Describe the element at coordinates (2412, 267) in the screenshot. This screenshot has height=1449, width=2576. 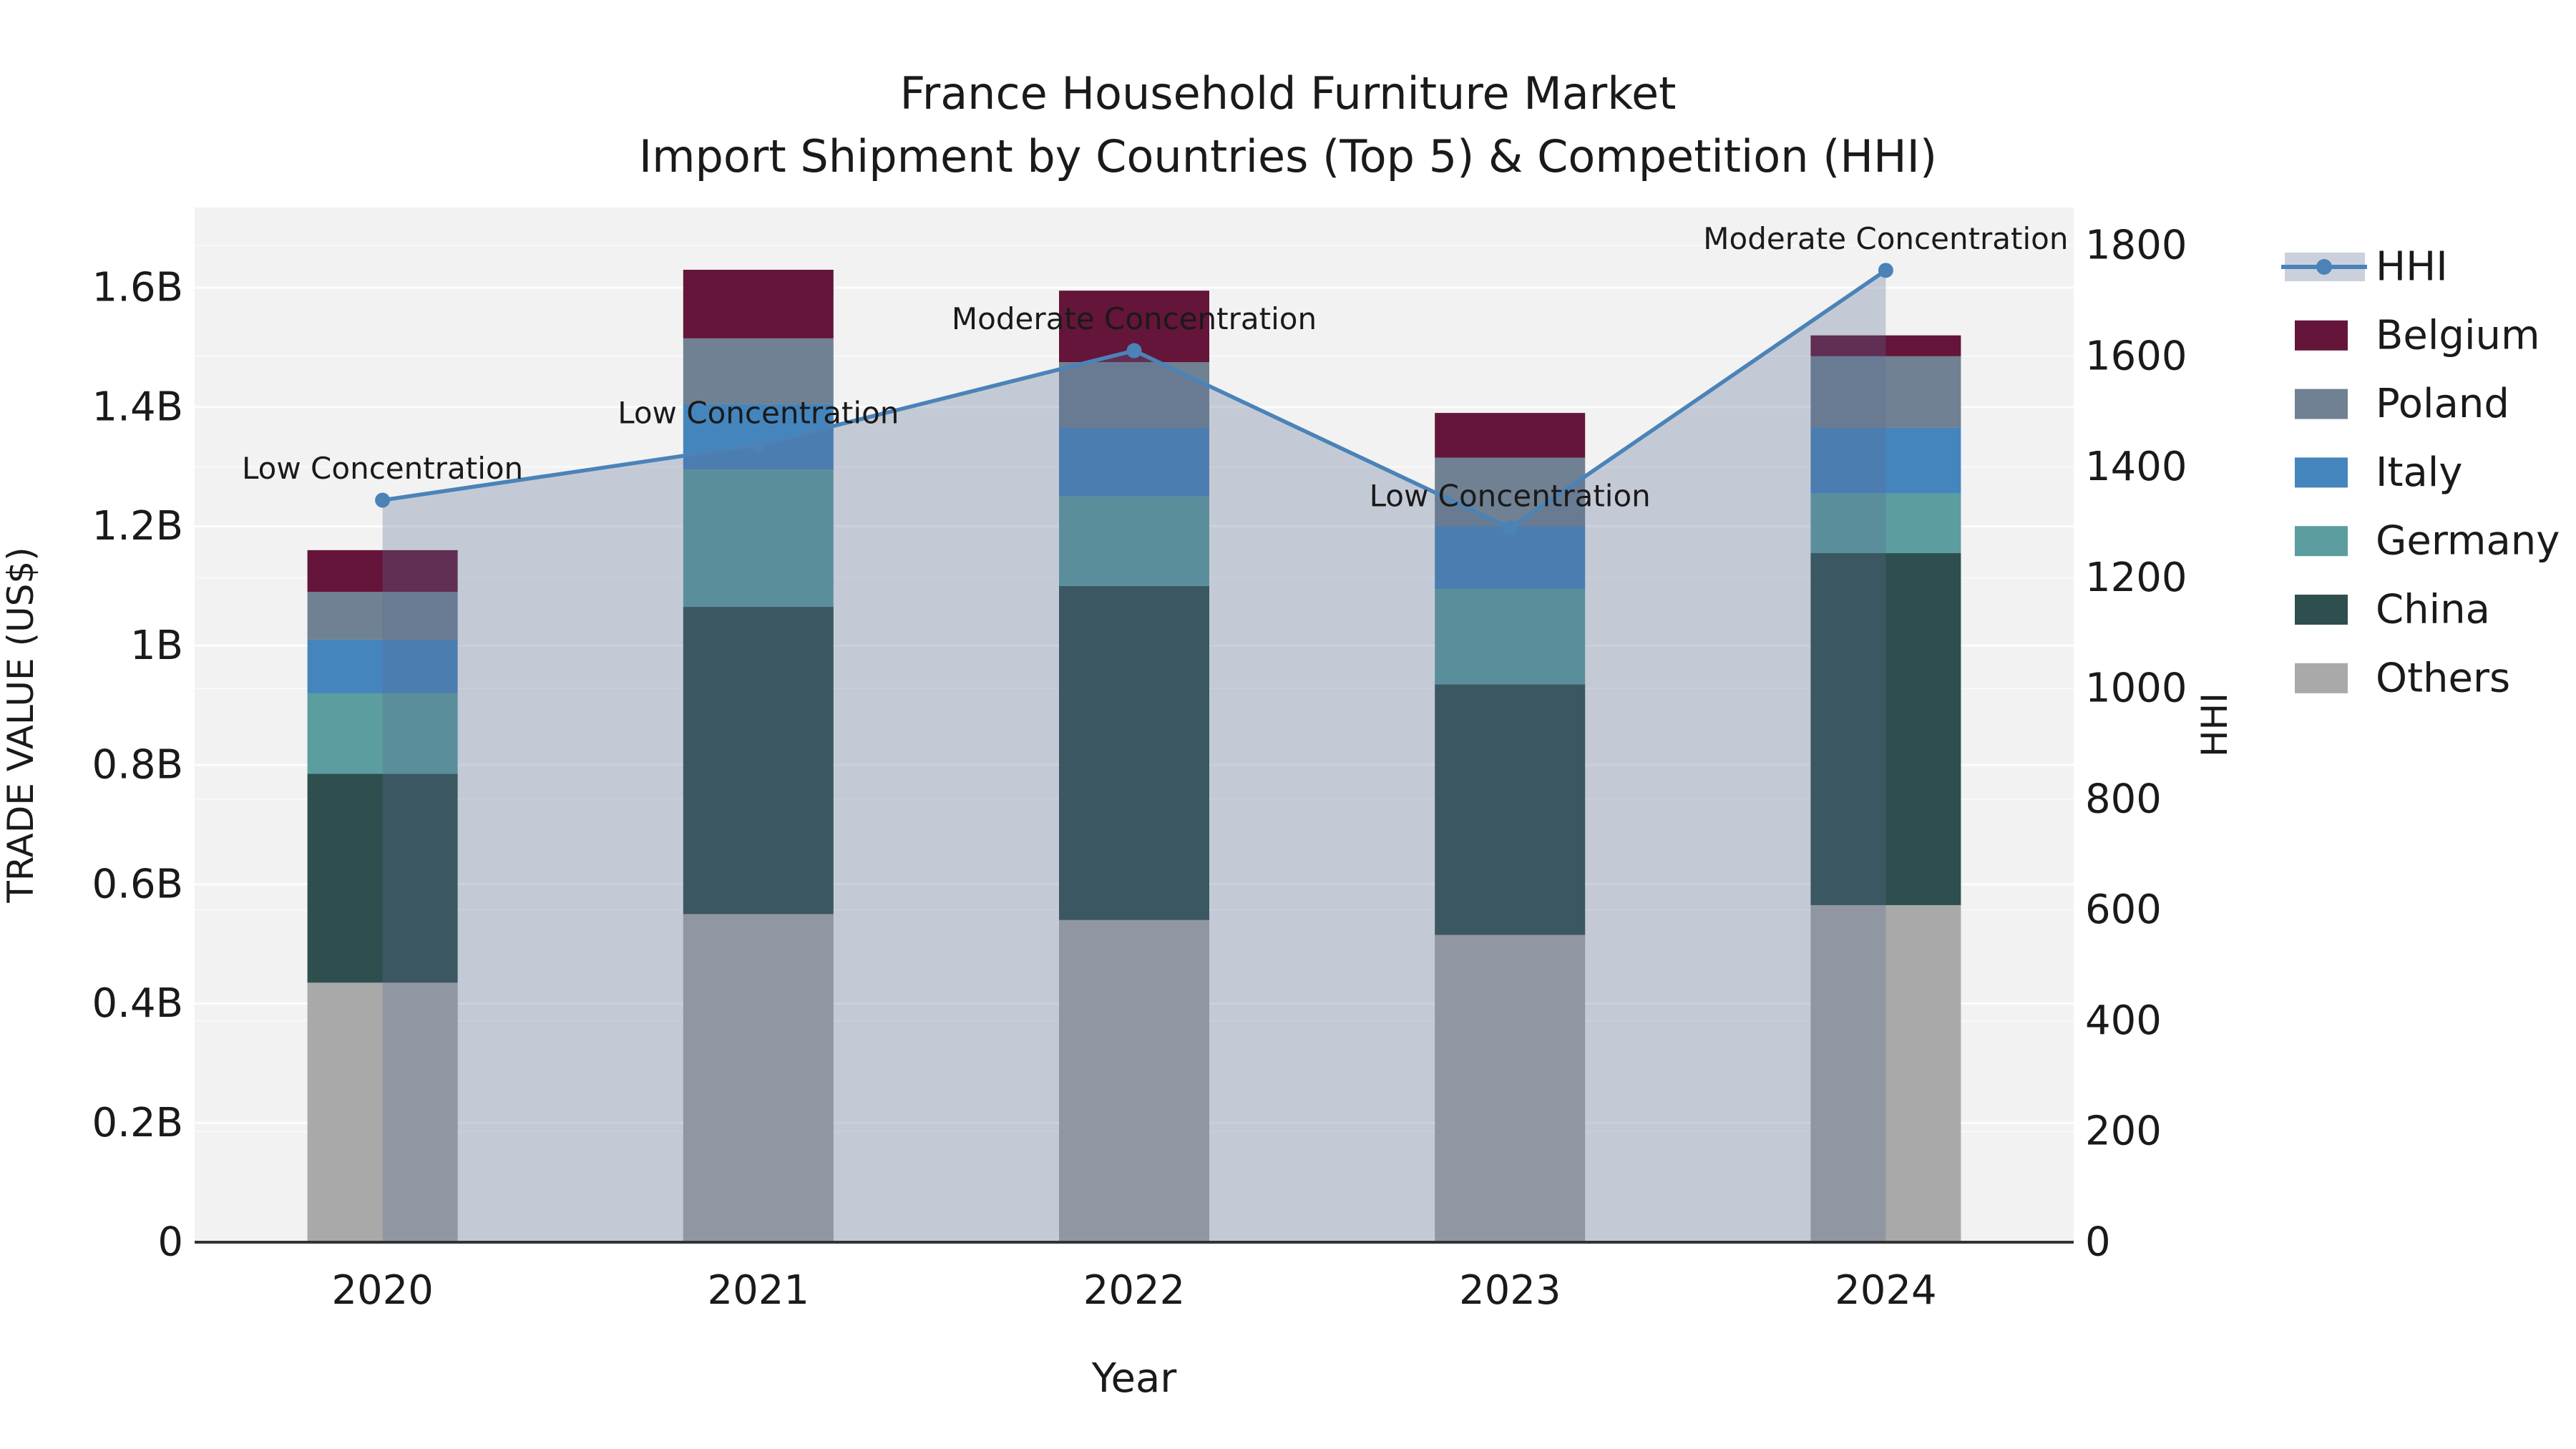
I see `legend-label-hhi: HHI` at that location.